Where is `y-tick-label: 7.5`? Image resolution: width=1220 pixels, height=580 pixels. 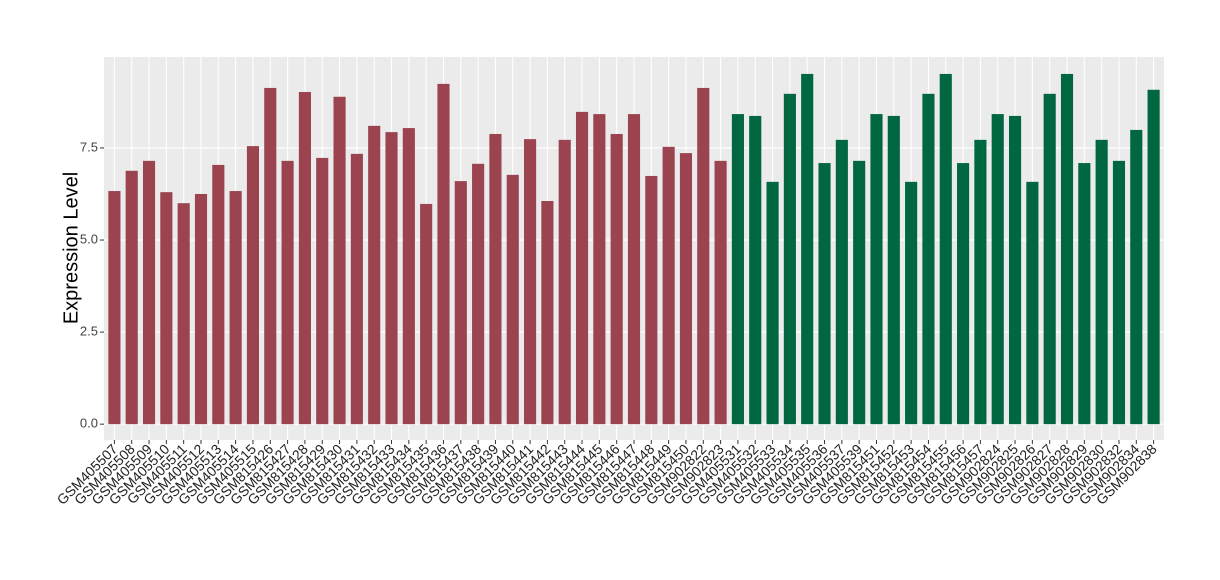 y-tick-label: 7.5 is located at coordinates (89, 146).